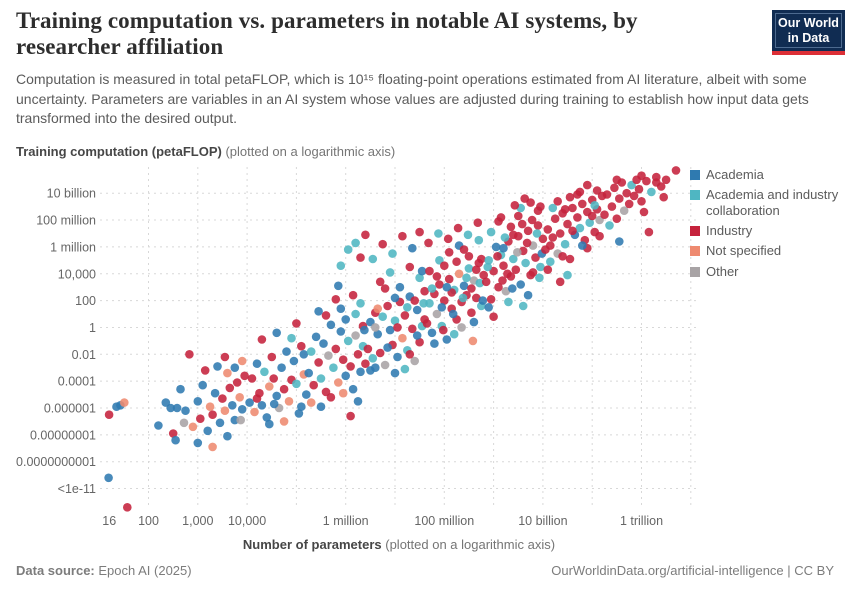 The height and width of the screenshot is (600, 850). What do you see at coordinates (769, 230) in the screenshot?
I see `legend-item-industry: Industry` at bounding box center [769, 230].